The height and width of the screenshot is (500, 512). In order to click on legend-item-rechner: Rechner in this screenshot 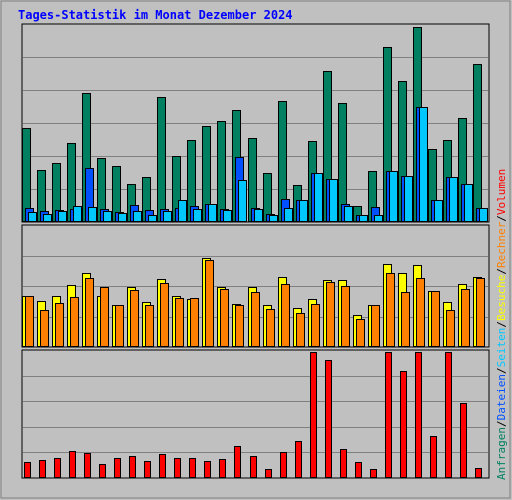, I will do `click(501, 244)`.